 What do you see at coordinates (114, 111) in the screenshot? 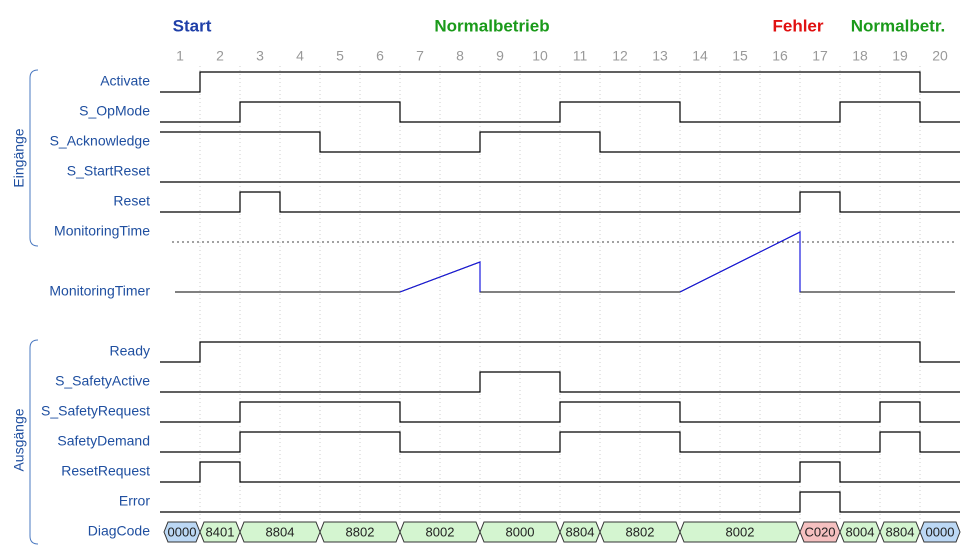
I see `signal-name: S_OpMode` at bounding box center [114, 111].